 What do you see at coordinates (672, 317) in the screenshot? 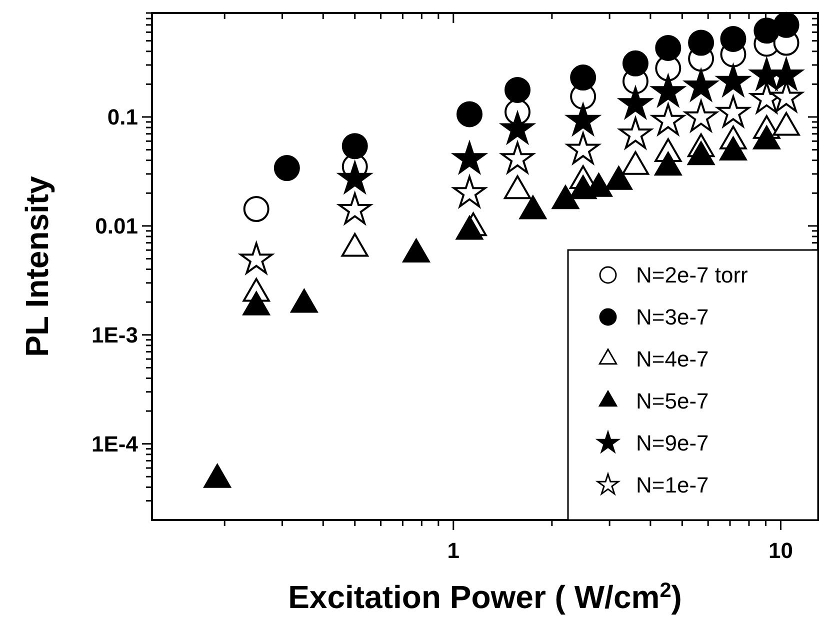
I see `legend-label: N=3e-7` at bounding box center [672, 317].